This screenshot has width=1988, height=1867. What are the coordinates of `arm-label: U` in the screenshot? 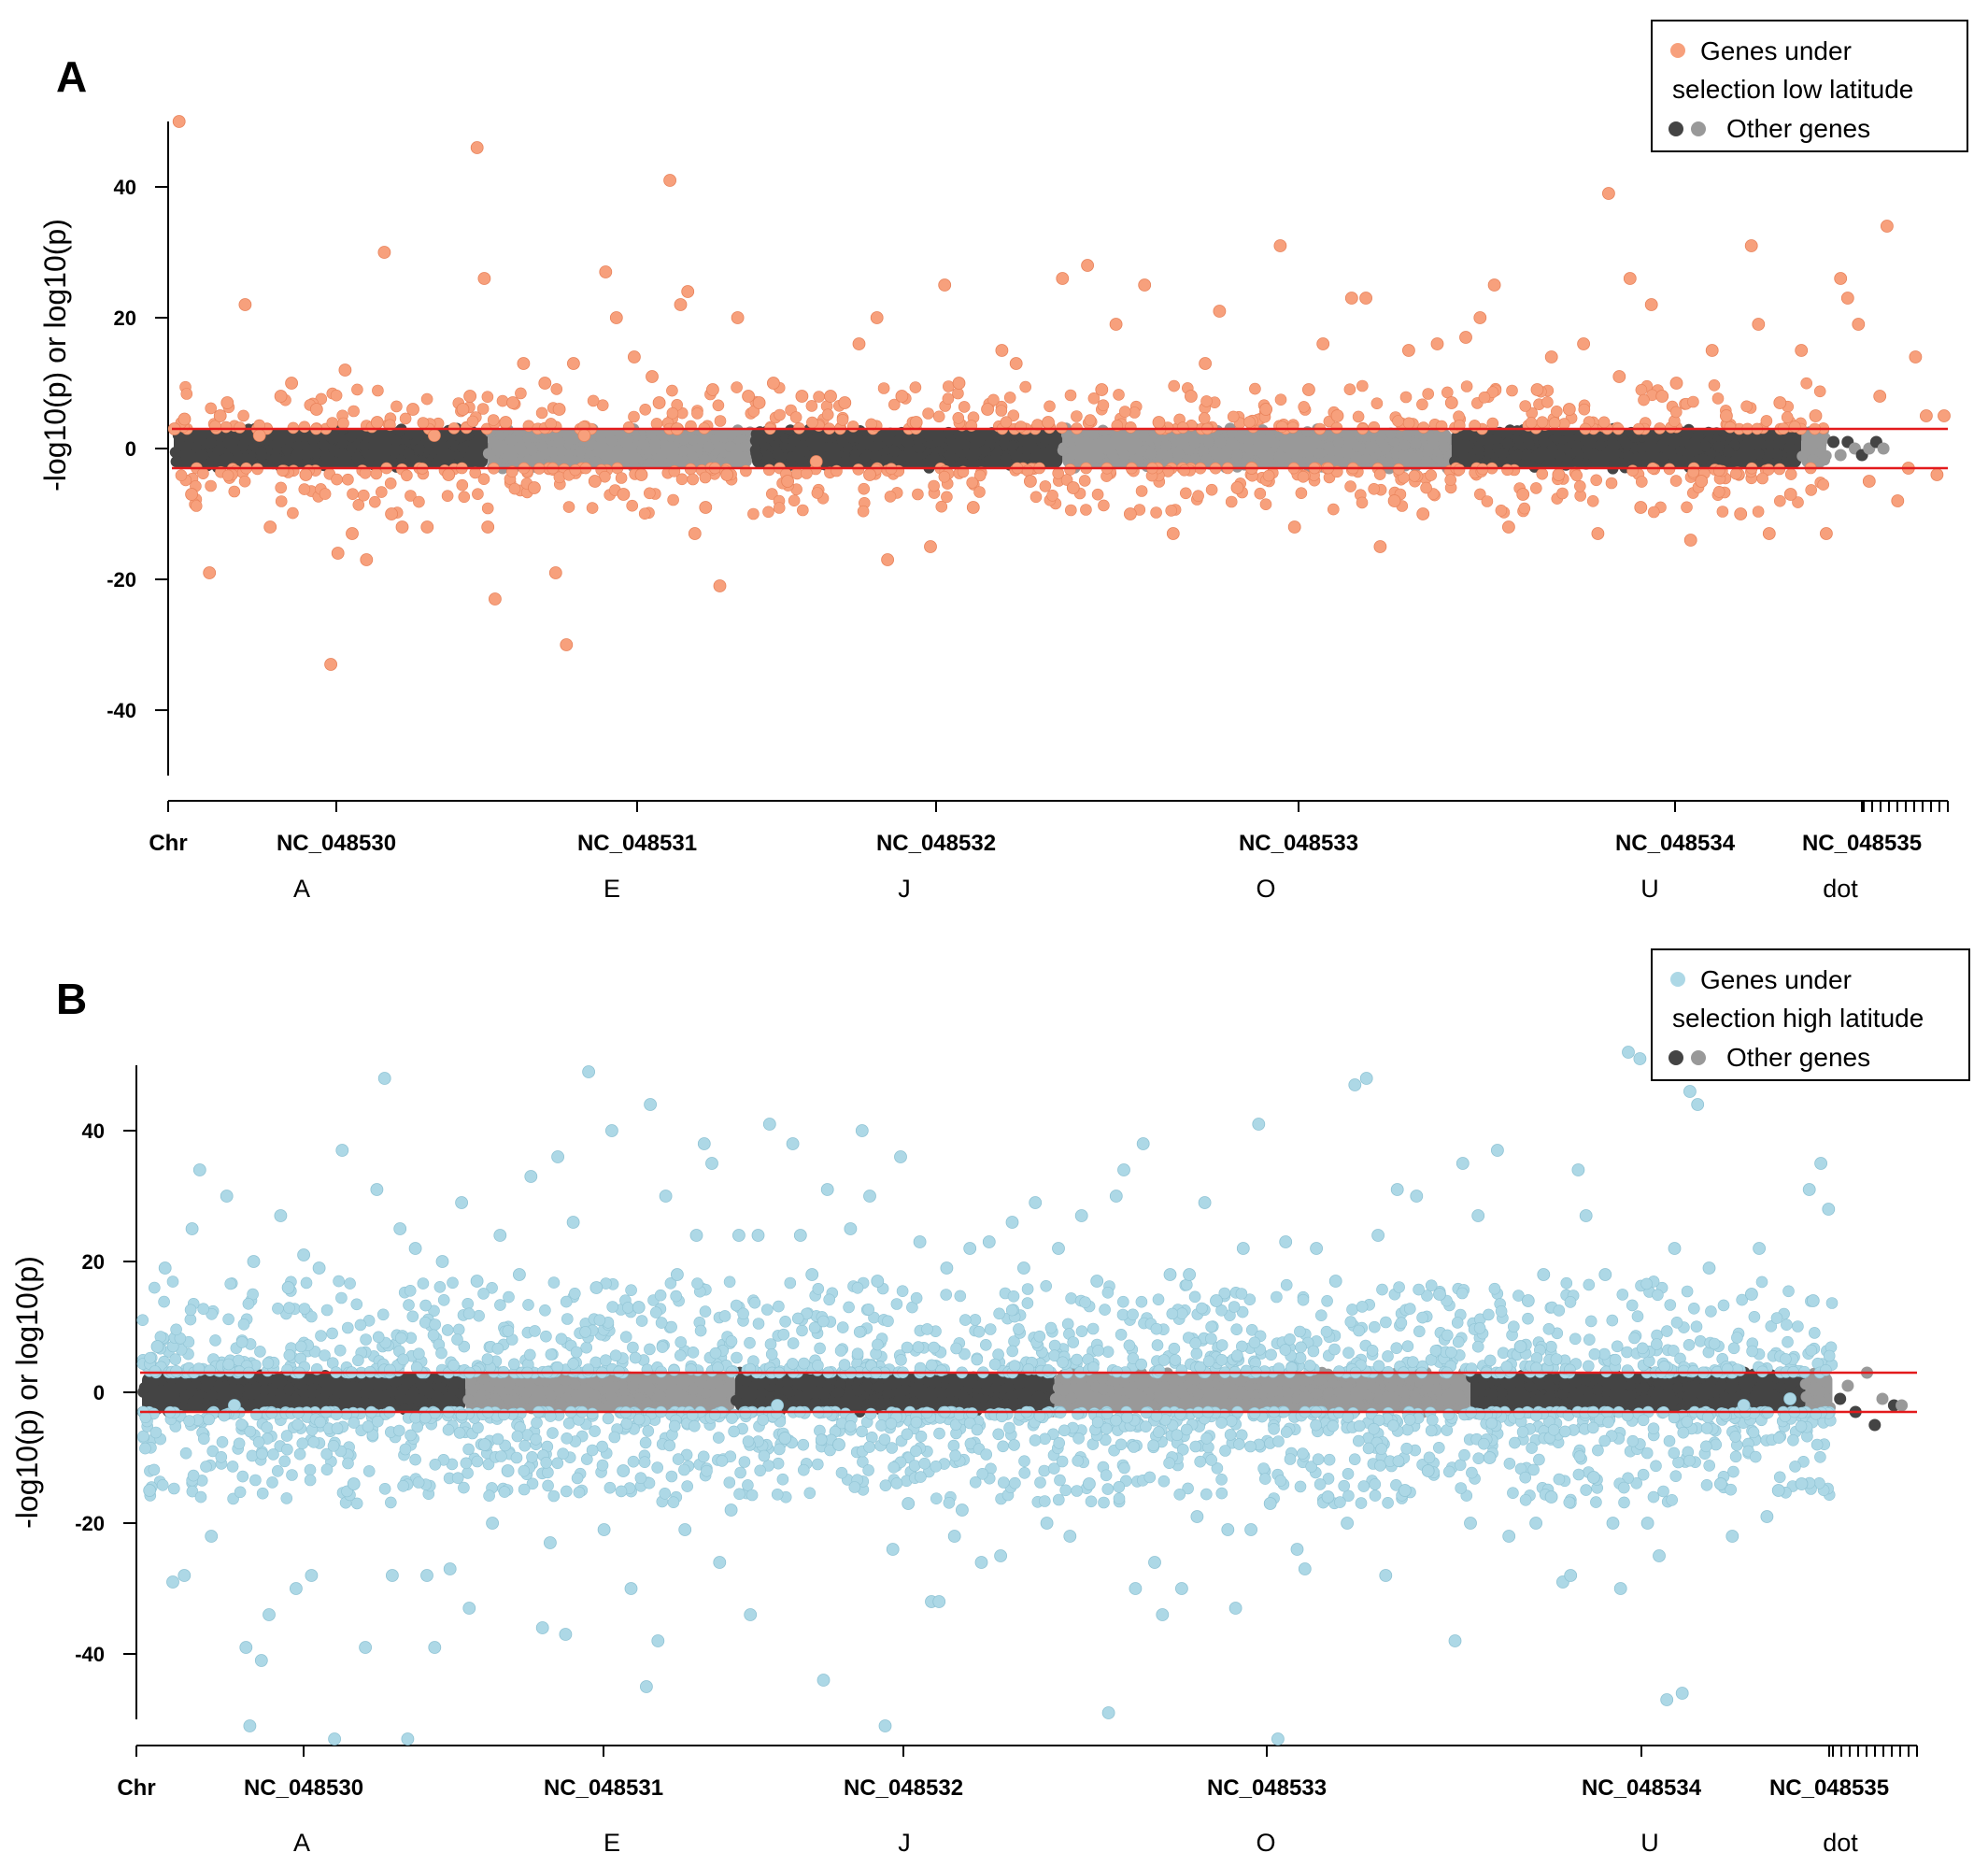 It's located at (1649, 1843).